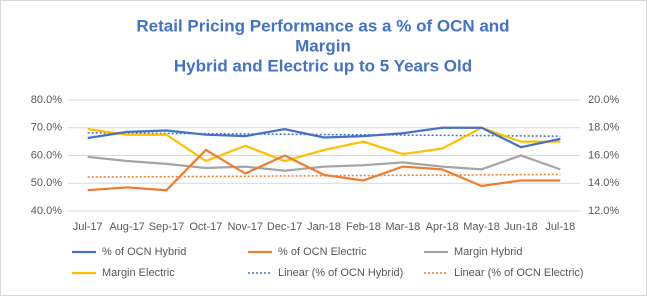  What do you see at coordinates (521, 227) in the screenshot?
I see `x-tick-label: Jun-18` at bounding box center [521, 227].